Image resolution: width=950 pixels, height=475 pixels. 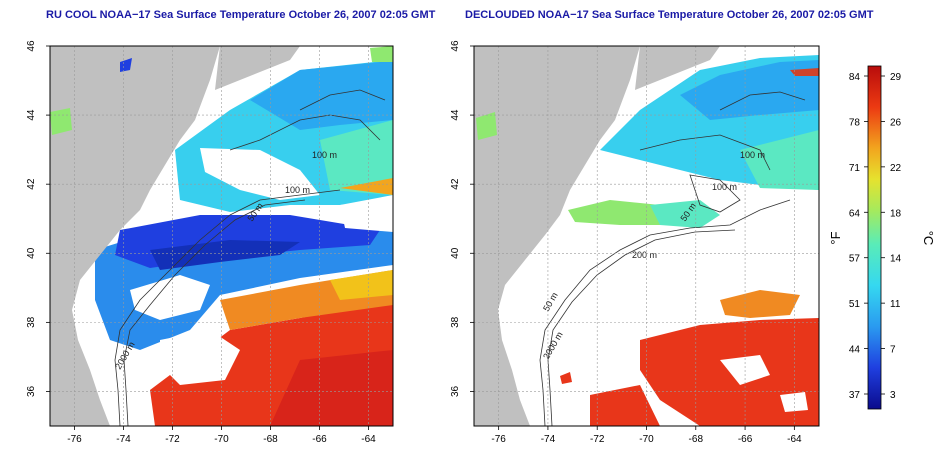 What do you see at coordinates (221, 439) in the screenshot?
I see `left-xtick-label-3: -70` at bounding box center [221, 439].